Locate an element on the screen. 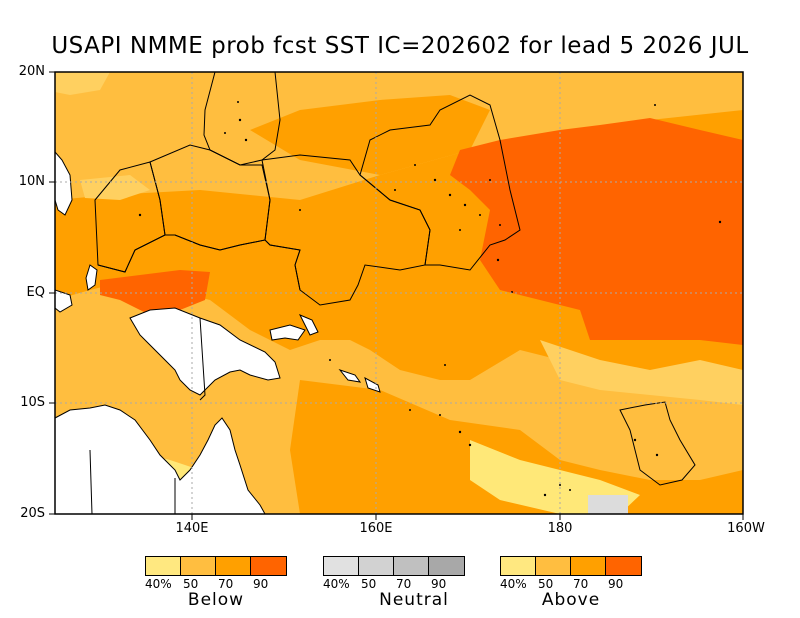 This screenshot has height=618, width=800. legend-above-label: Above is located at coordinates (571, 600).